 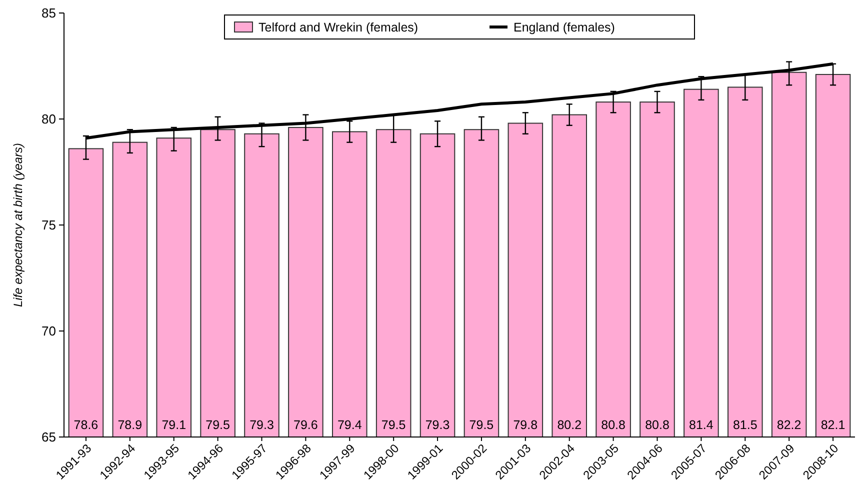 What do you see at coordinates (525, 425) in the screenshot?
I see `data-label: 79.8` at bounding box center [525, 425].